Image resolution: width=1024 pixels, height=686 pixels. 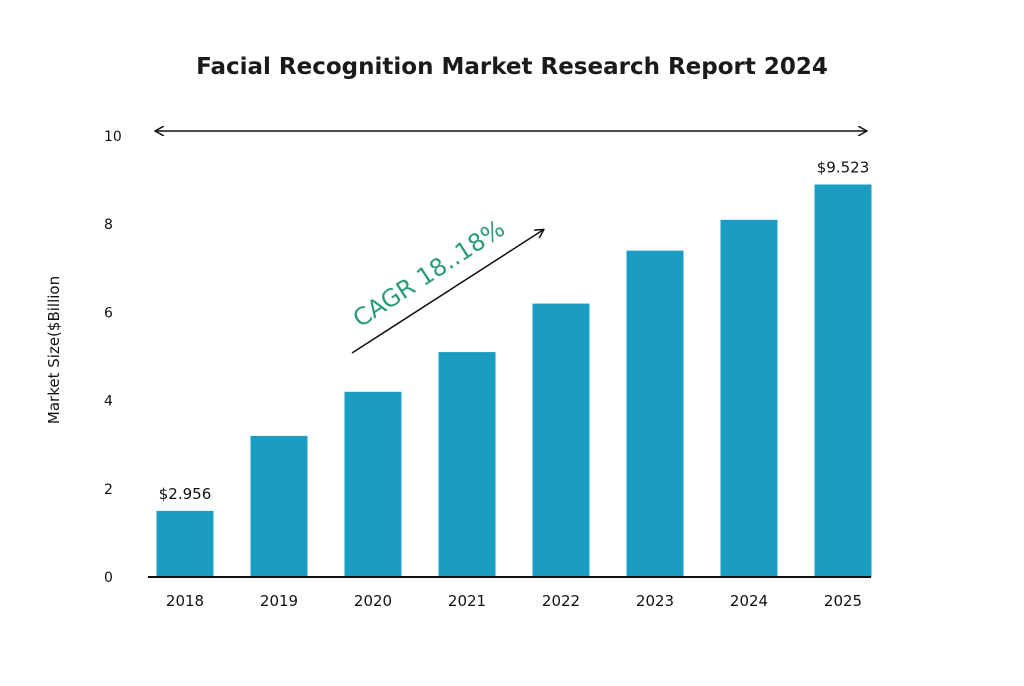 I want to click on x-tick-label: 2022, so click(x=561, y=601).